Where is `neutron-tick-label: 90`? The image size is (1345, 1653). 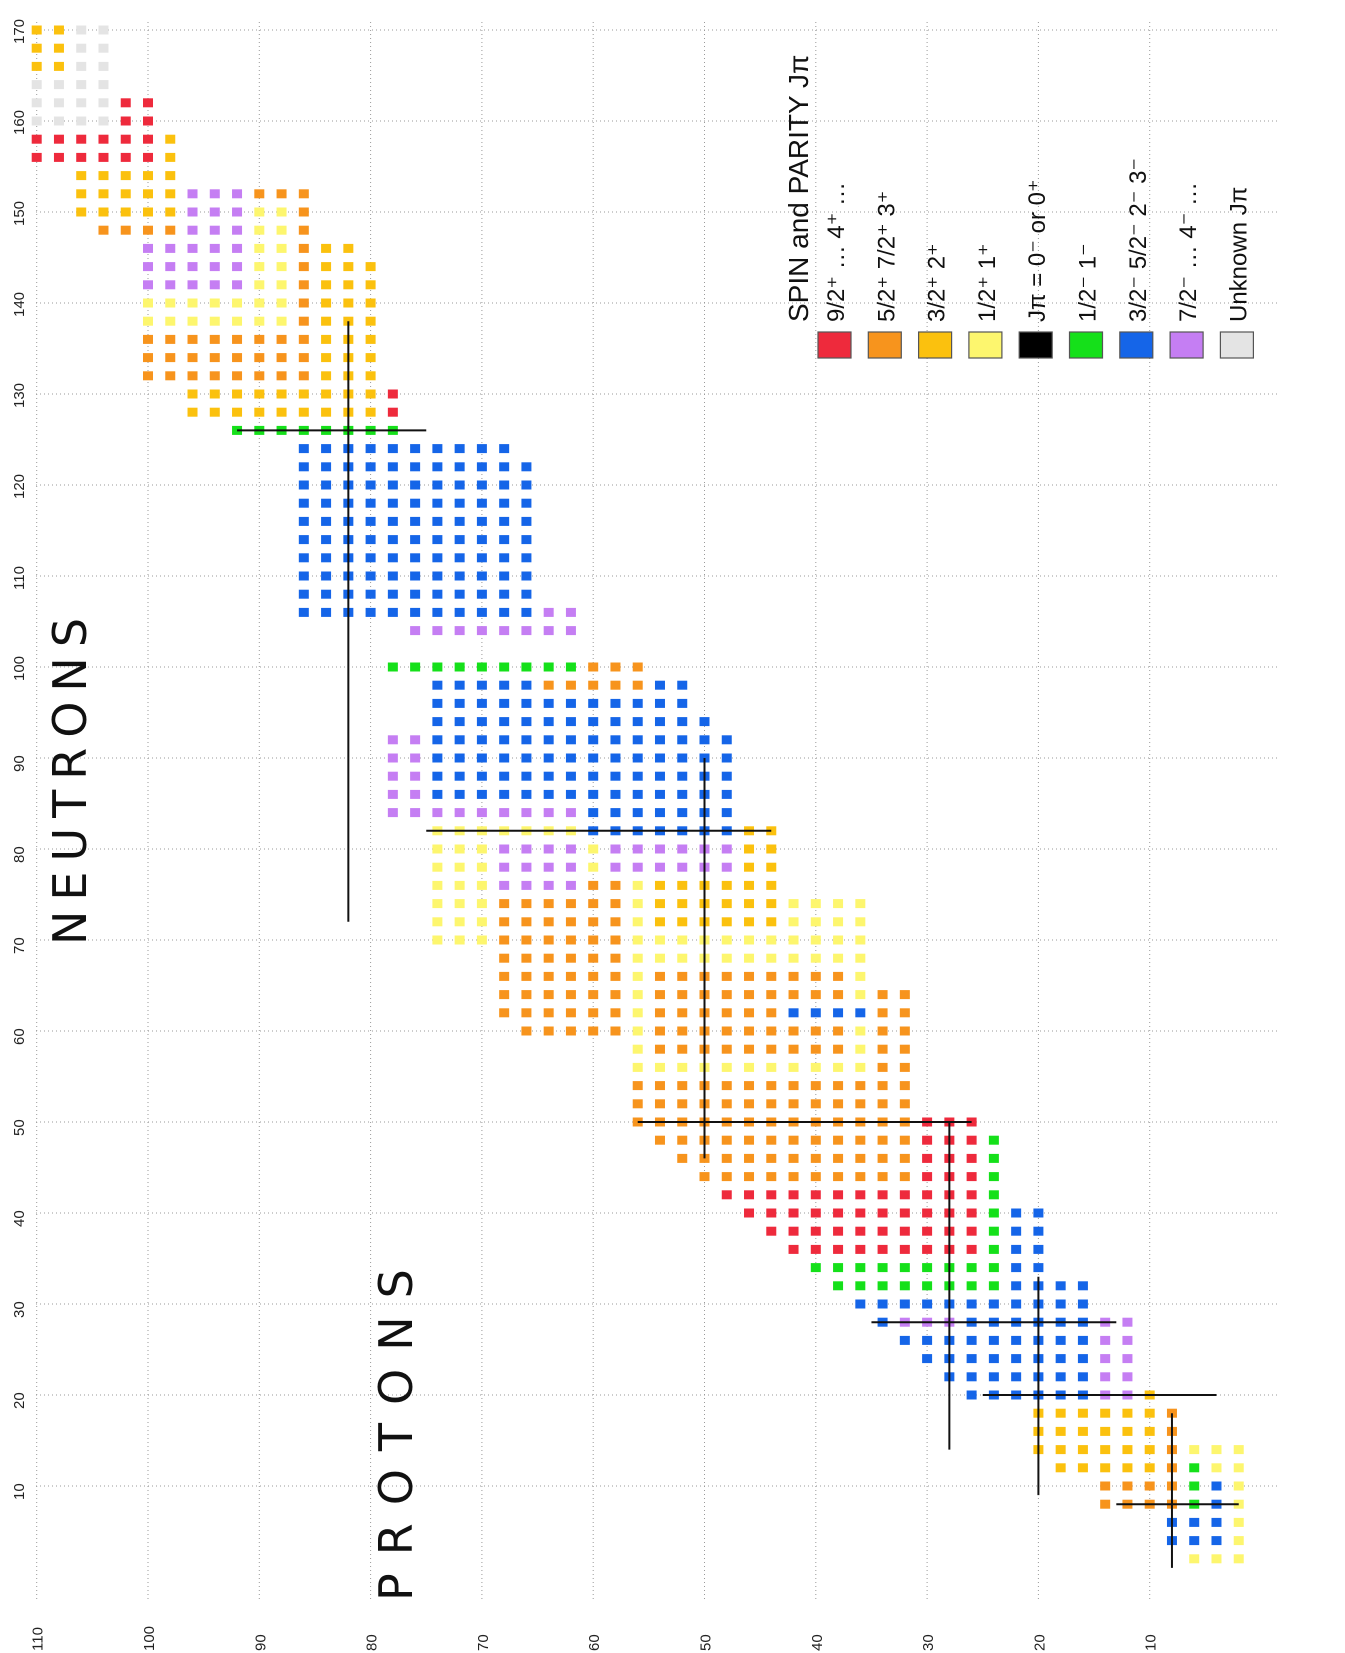 neutron-tick-label: 90 is located at coordinates (19, 763).